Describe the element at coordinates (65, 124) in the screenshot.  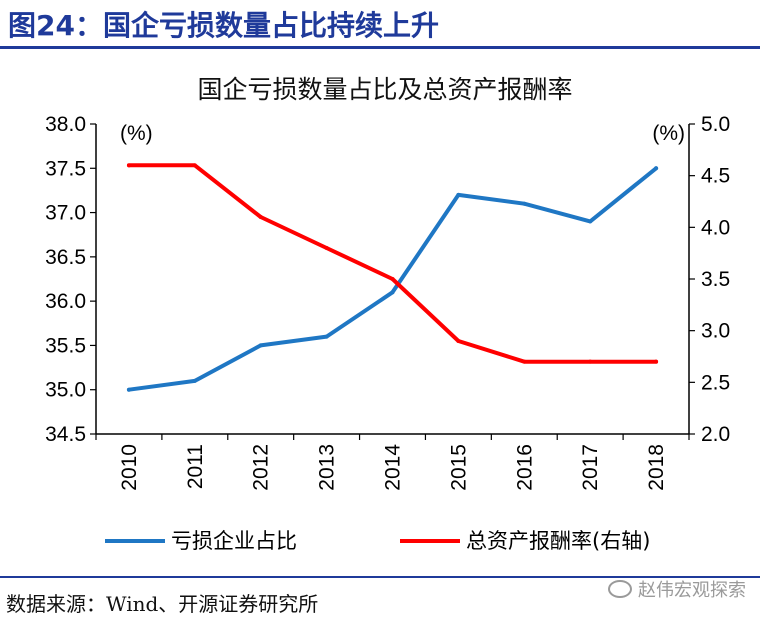
I see `y-left-tick-label: 38.0` at that location.